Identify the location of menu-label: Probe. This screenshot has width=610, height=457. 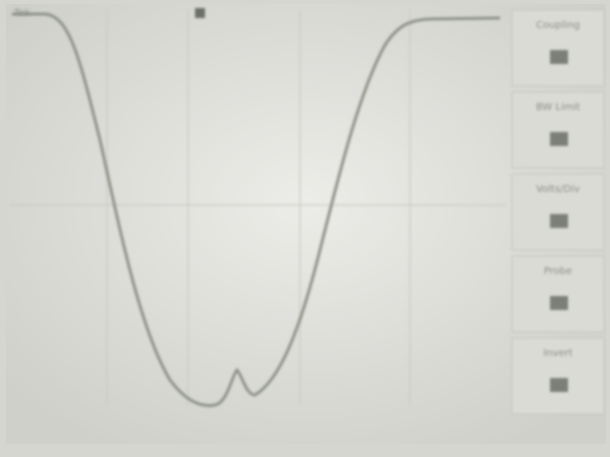
(558, 271).